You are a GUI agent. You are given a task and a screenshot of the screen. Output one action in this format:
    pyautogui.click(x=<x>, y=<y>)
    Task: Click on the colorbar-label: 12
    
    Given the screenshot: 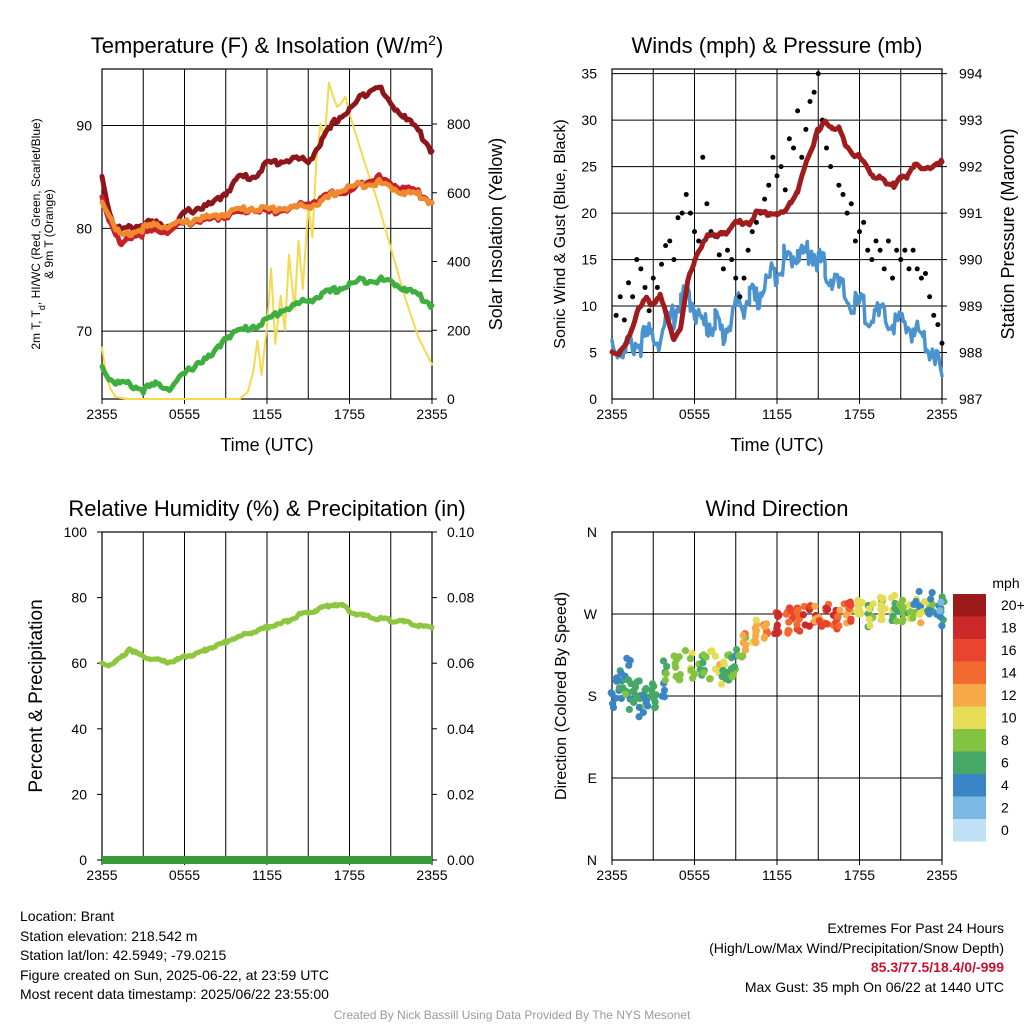 What is the action you would take?
    pyautogui.click(x=1009, y=695)
    